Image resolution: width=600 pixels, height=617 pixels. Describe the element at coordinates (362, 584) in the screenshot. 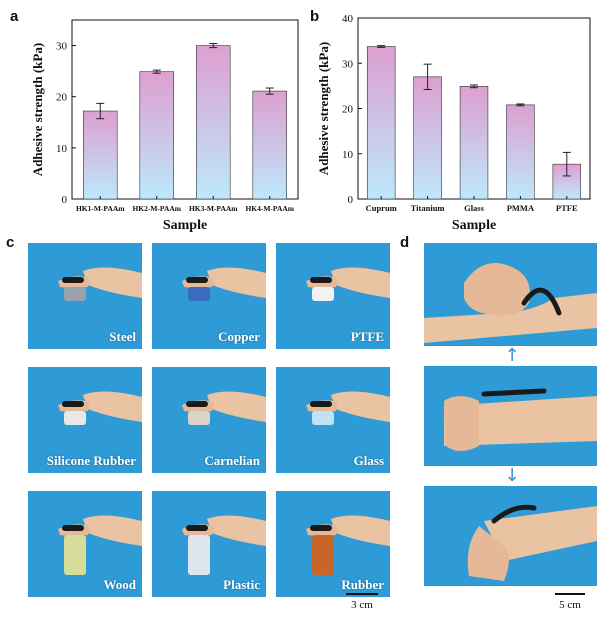

I see `photo-tile-label: Rubber` at that location.